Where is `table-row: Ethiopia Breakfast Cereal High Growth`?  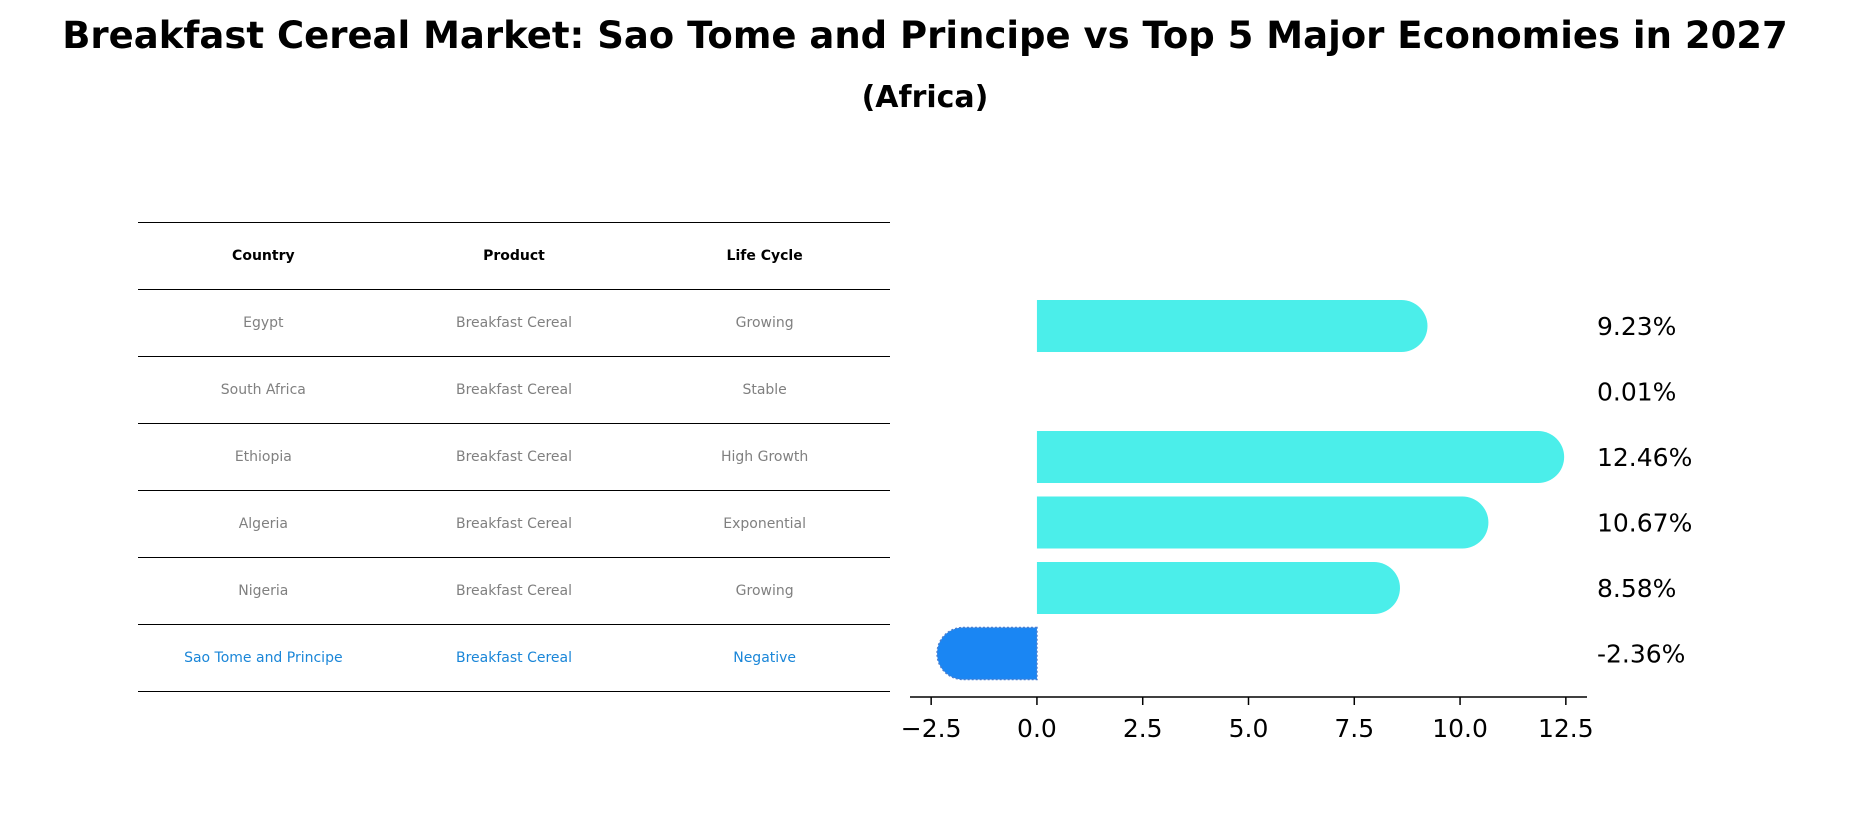
table-row: Ethiopia Breakfast Cereal High Growth is located at coordinates (514, 456).